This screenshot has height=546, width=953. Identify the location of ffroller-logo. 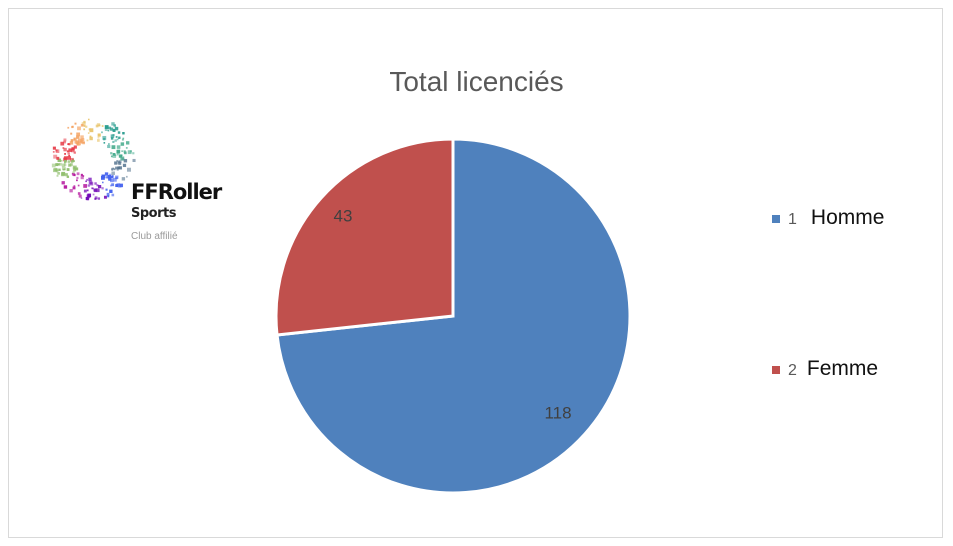
(155, 183).